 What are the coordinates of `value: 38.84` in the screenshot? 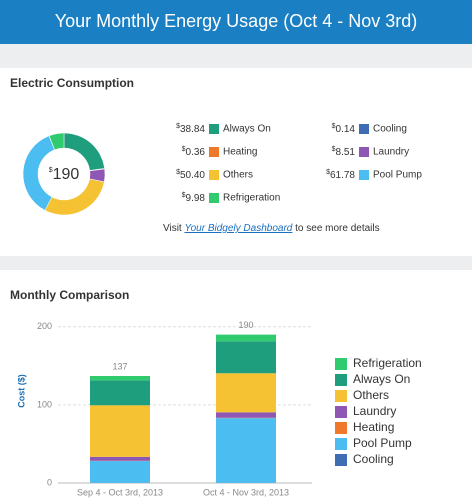 It's located at (192, 129).